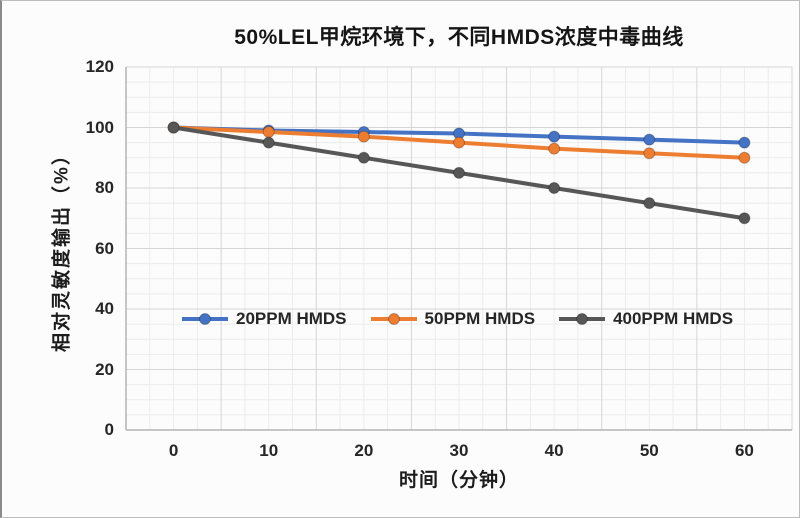  What do you see at coordinates (104, 187) in the screenshot?
I see `y-tick-label: 80` at bounding box center [104, 187].